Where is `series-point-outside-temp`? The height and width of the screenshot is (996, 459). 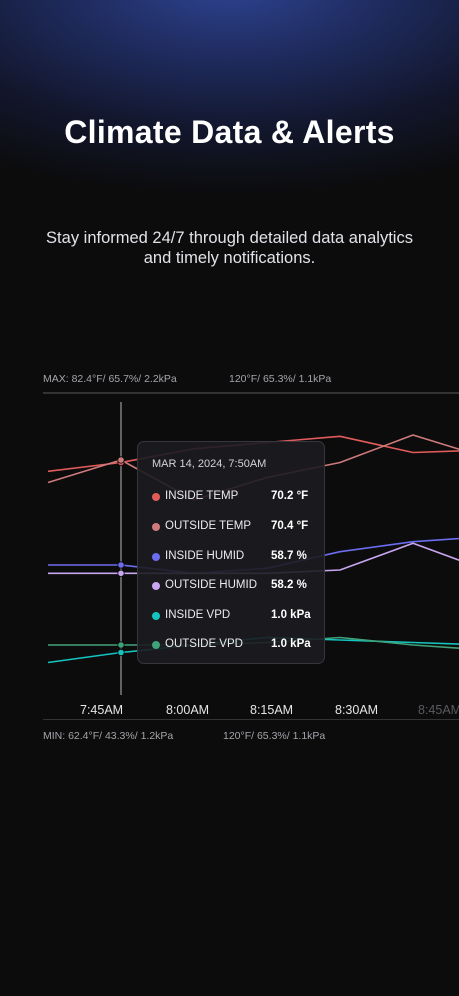 series-point-outside-temp is located at coordinates (121, 460).